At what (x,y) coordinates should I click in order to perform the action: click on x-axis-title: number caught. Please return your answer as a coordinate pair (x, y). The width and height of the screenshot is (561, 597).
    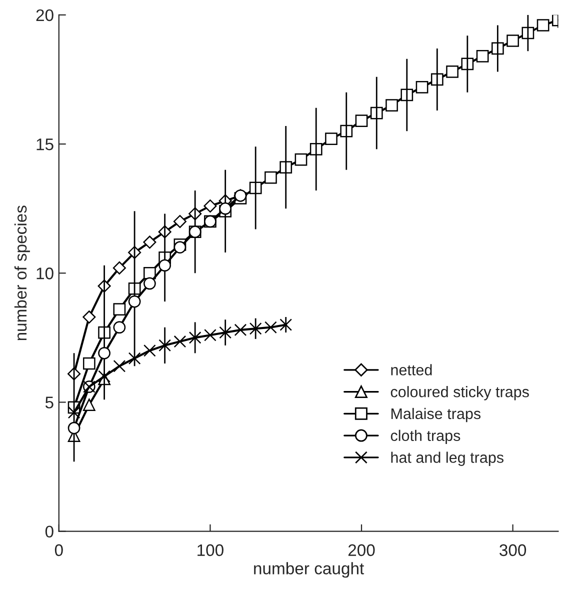
    Looking at the image, I should click on (309, 570).